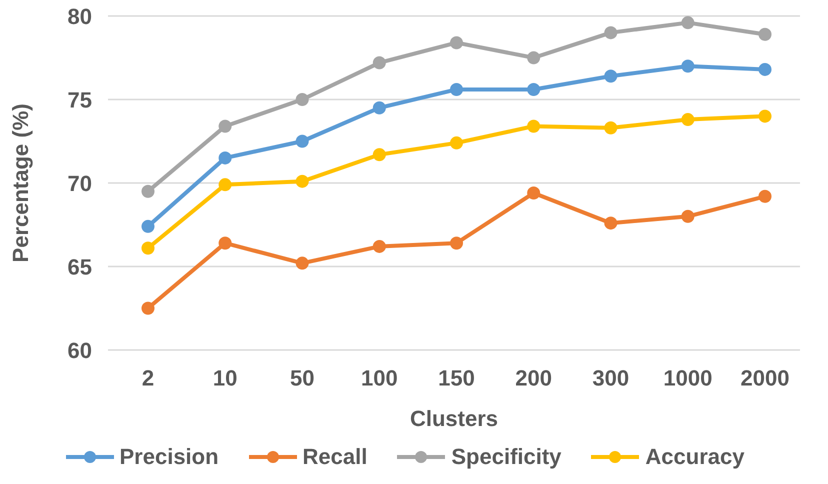 The width and height of the screenshot is (828, 484). Describe the element at coordinates (20, 183) in the screenshot. I see `y-axis-title: Percentage (%)` at that location.